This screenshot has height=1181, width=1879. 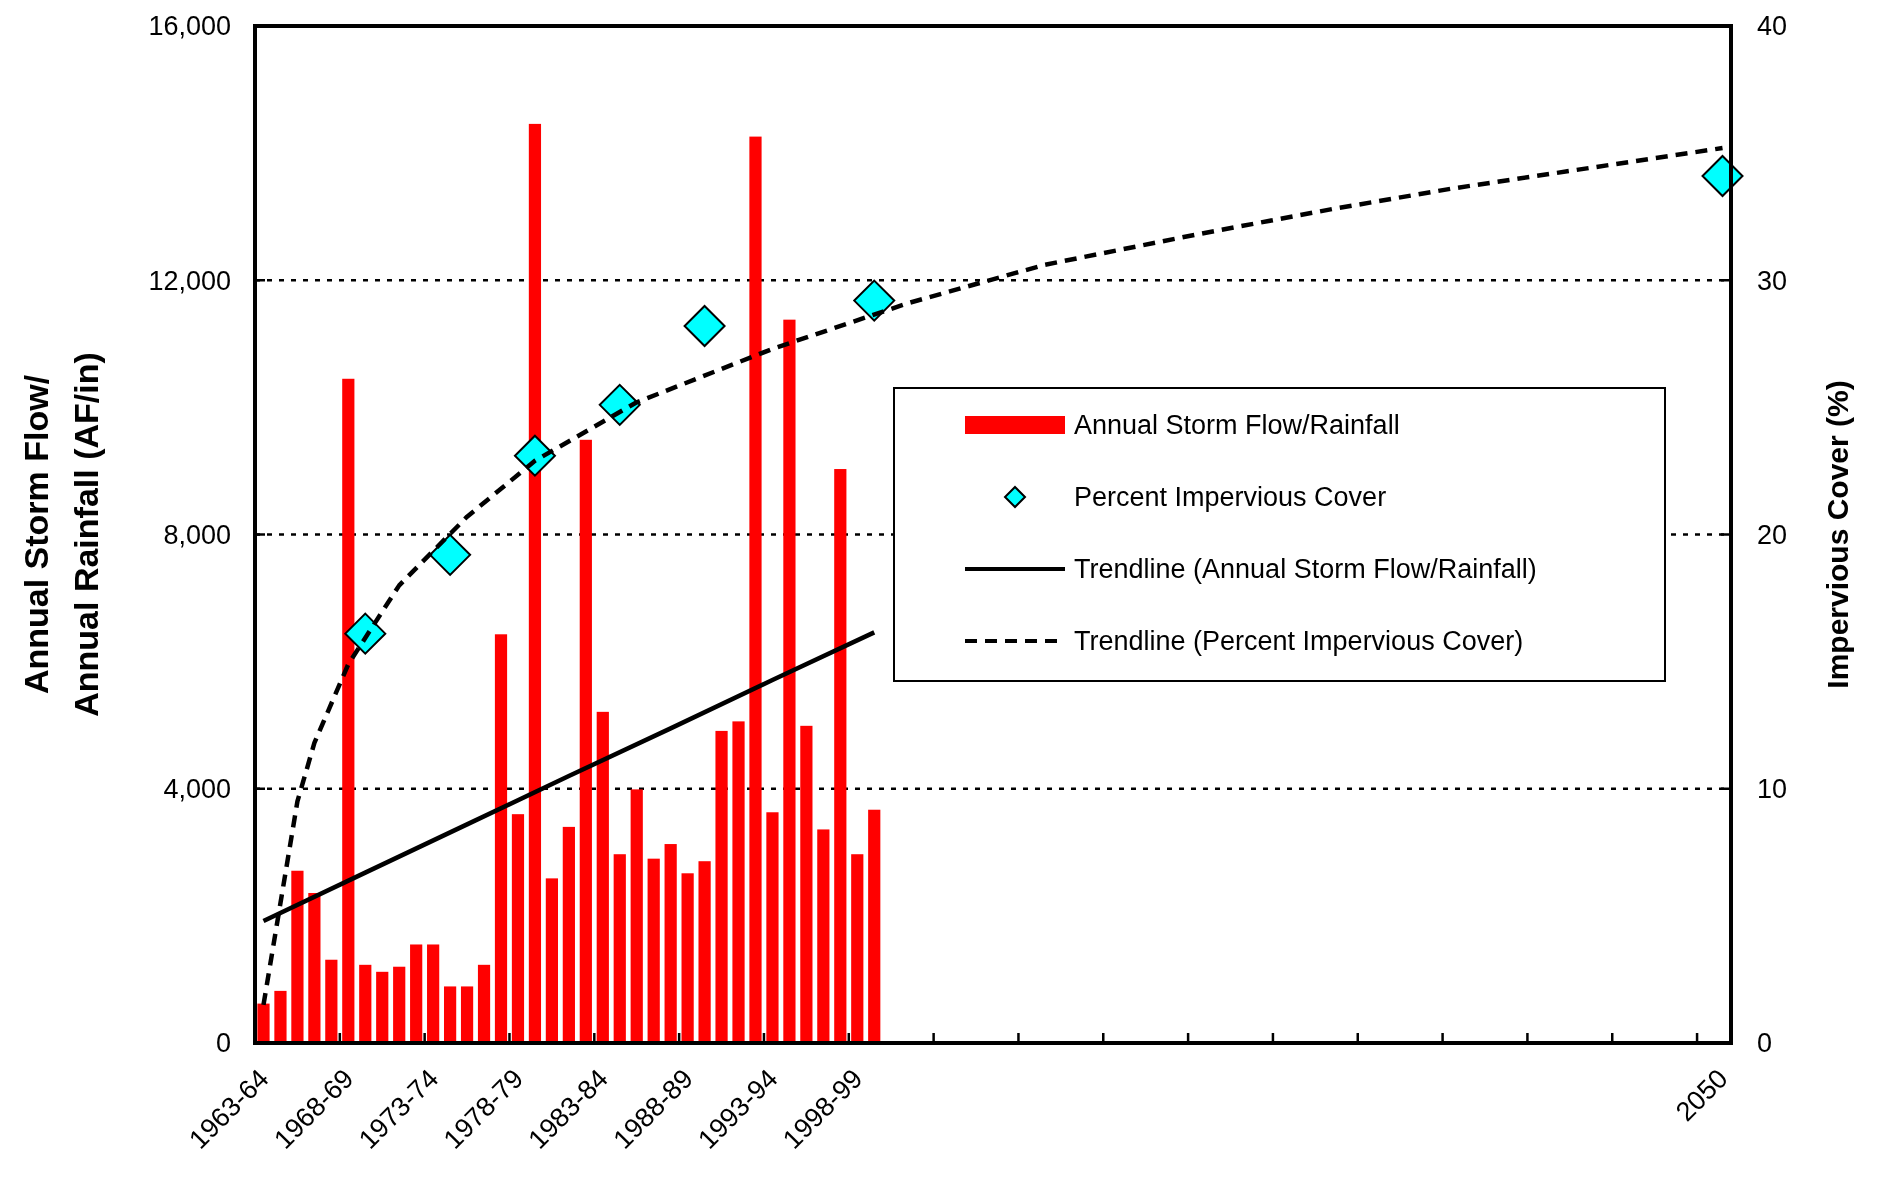 What do you see at coordinates (1230, 497) in the screenshot?
I see `legend-label: Percent Impervious Cover` at bounding box center [1230, 497].